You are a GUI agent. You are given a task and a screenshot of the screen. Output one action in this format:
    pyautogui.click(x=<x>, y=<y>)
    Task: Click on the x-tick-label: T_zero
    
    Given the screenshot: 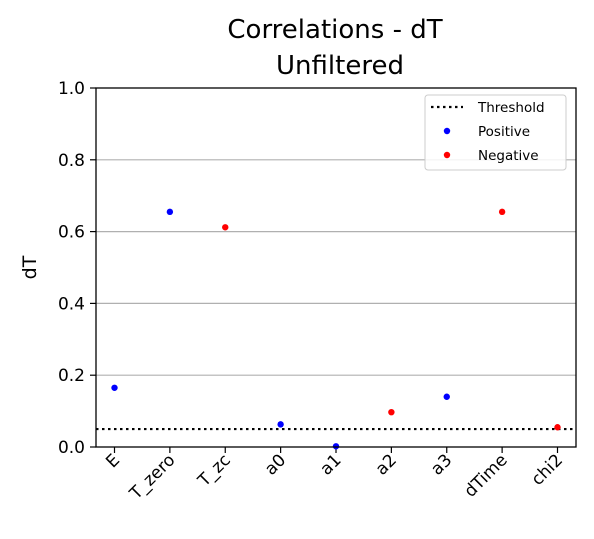 What is the action you would take?
    pyautogui.click(x=152, y=477)
    